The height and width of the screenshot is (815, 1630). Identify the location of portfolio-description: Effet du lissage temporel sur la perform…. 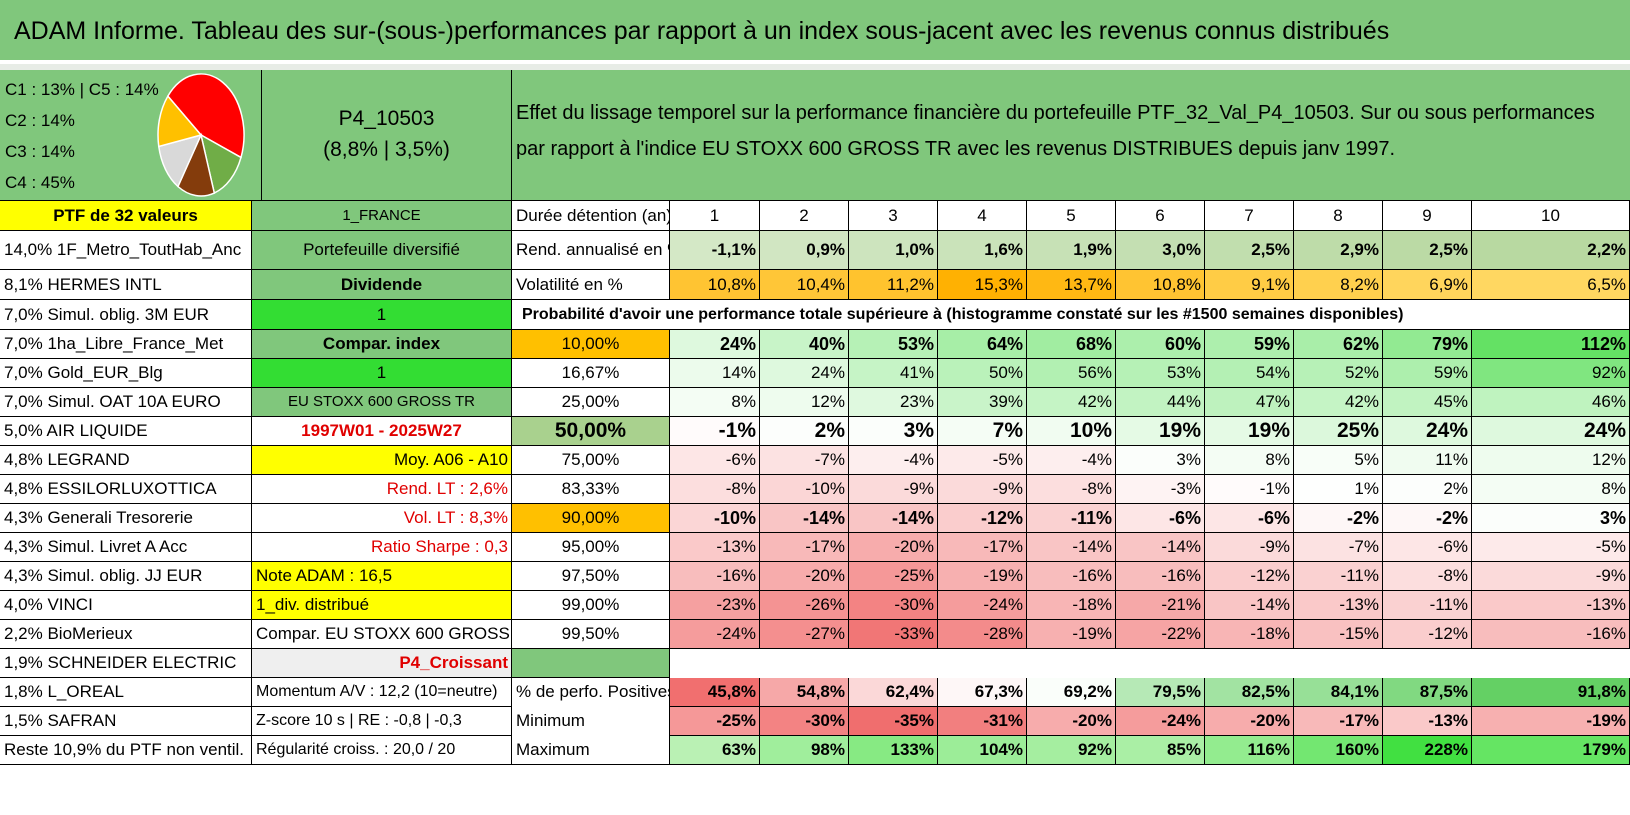
(1071, 135).